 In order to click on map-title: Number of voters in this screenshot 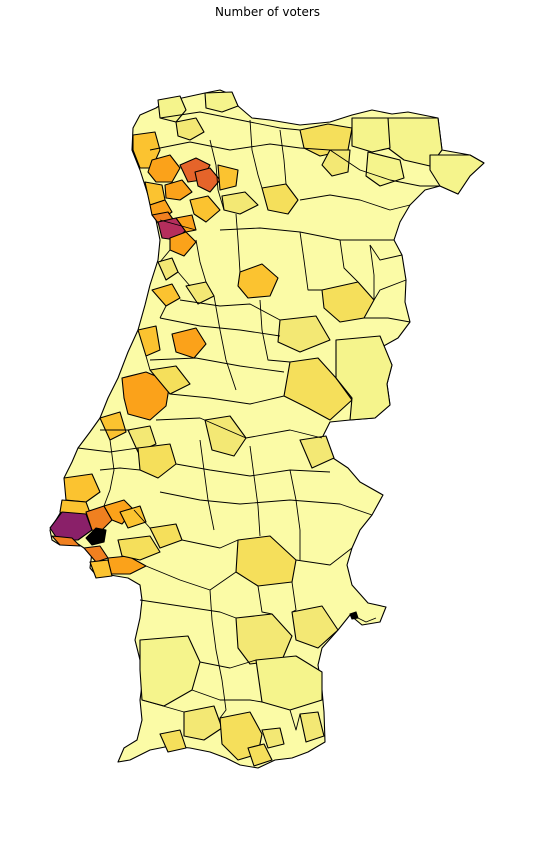, I will do `click(267, 12)`.